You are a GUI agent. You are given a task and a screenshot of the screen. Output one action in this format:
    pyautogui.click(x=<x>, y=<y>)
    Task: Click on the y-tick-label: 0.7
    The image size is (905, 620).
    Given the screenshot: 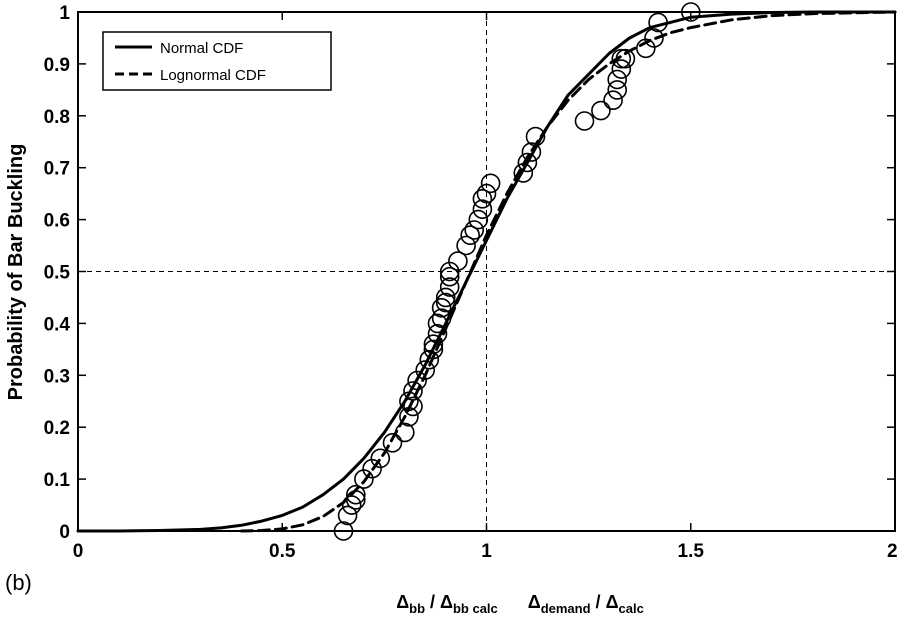 What is the action you would take?
    pyautogui.click(x=57, y=169)
    